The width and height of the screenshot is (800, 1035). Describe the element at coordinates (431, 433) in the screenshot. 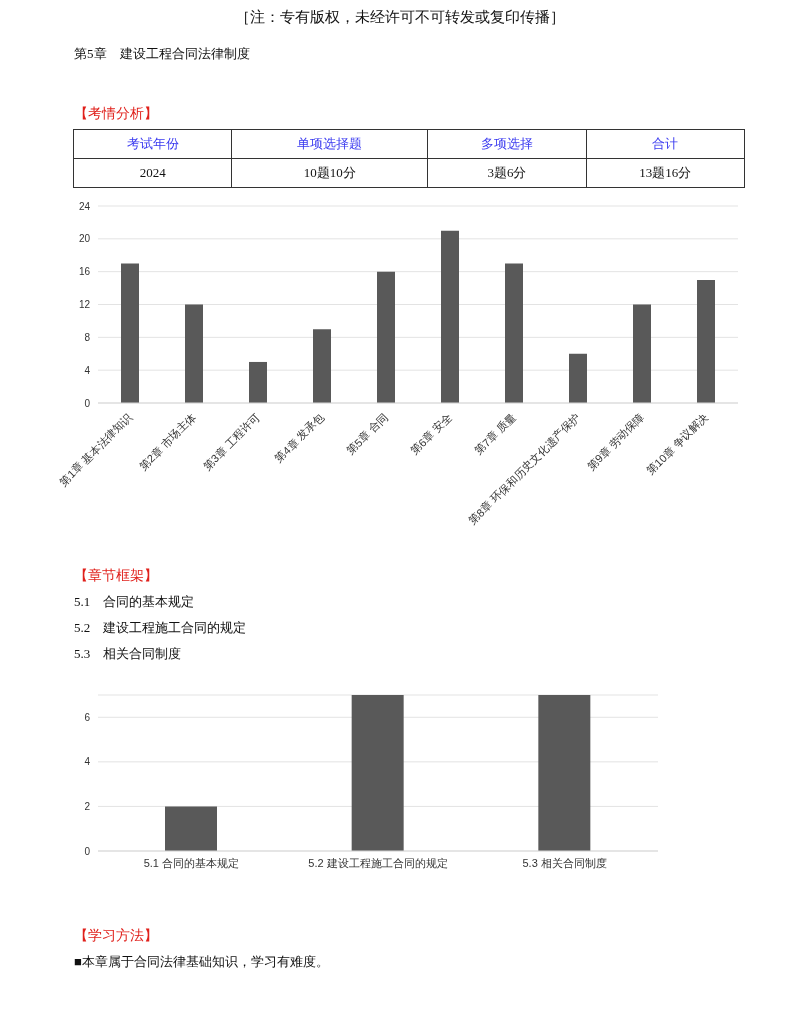

I see `x-tick-label: 第6章 安全` at that location.